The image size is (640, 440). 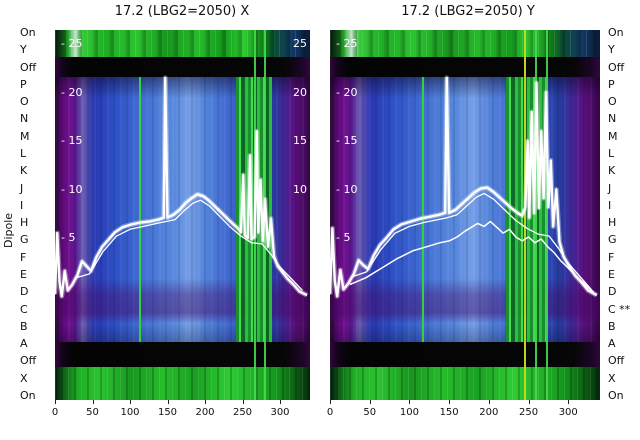 I want to click on row-label-right-13: F, so click(x=611, y=257).